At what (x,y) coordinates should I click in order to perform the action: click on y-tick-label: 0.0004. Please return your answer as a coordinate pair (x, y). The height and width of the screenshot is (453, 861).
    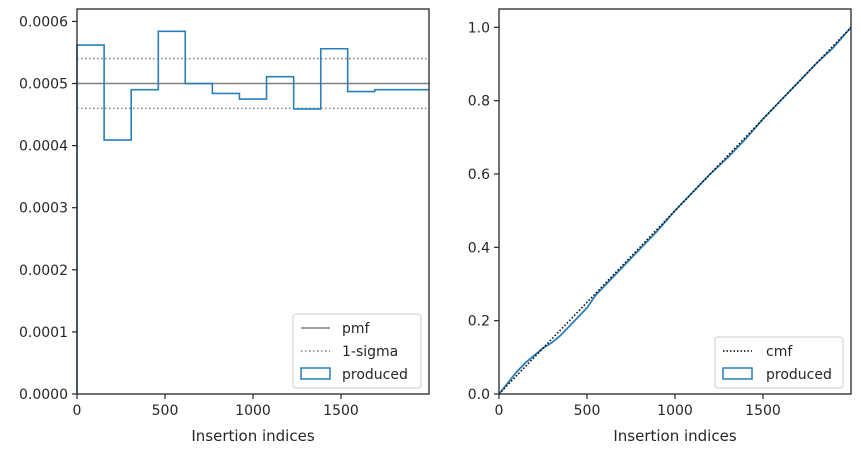
    Looking at the image, I should click on (43, 147).